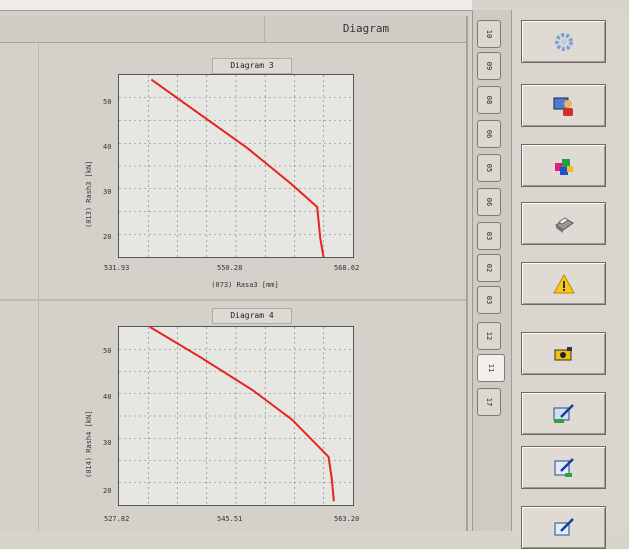  I want to click on edit-screen-button, so click(563, 413).